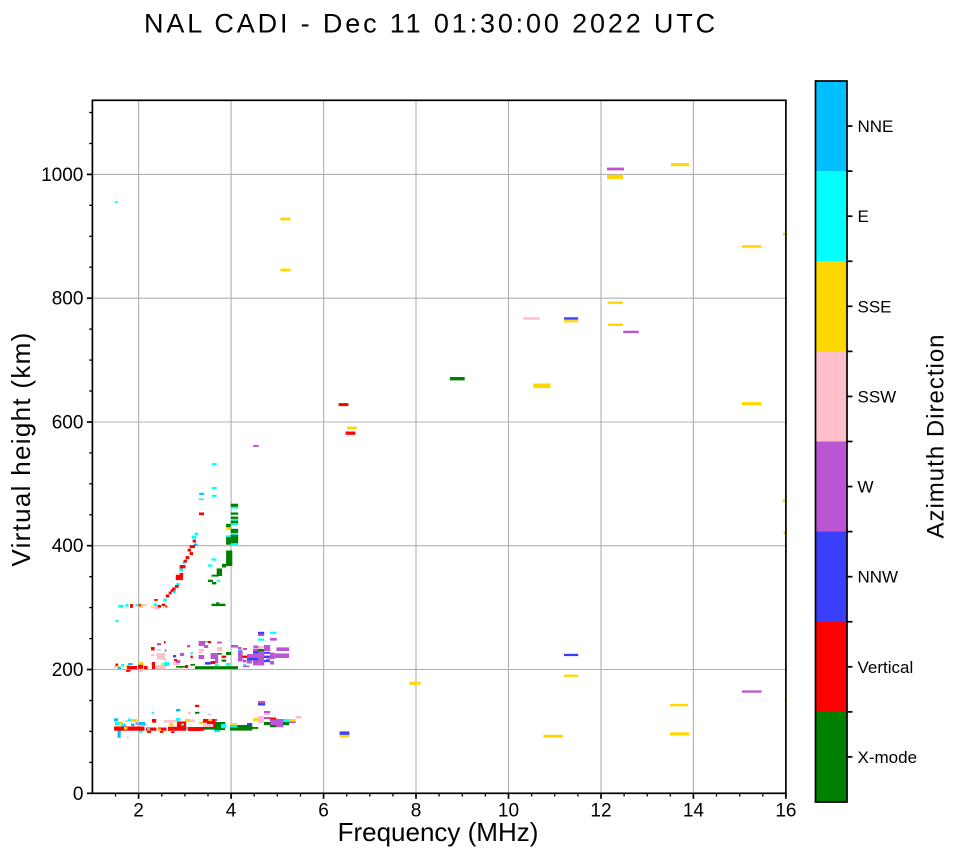  I want to click on svg-text: 16, so click(785, 811).